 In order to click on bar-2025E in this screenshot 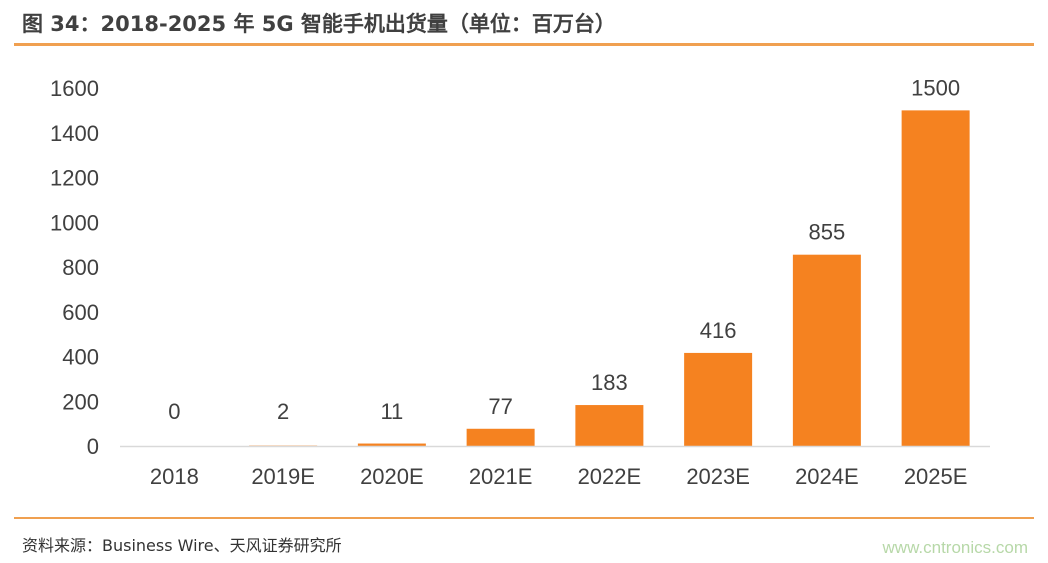, I will do `click(935, 278)`.